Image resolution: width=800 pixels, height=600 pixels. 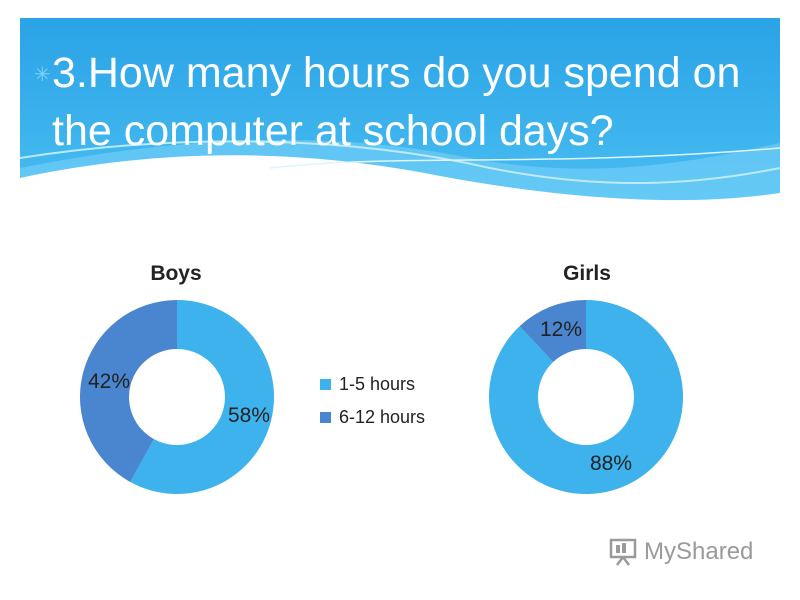 I want to click on data-label-girls-6-12: 12%, so click(x=561, y=329).